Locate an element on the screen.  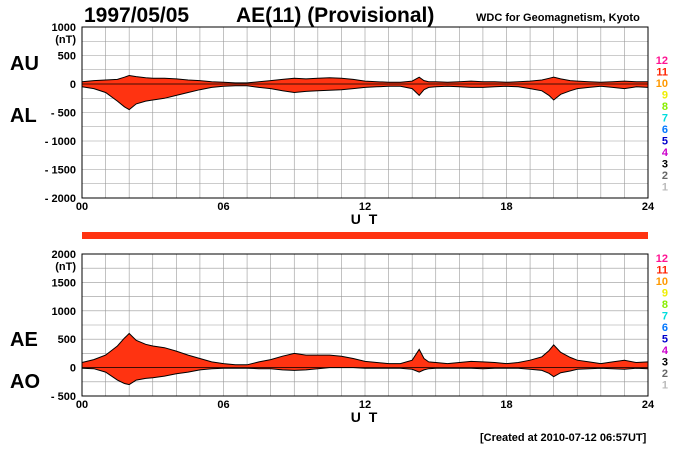
panel1-x-axis-label: U T is located at coordinates (365, 219).